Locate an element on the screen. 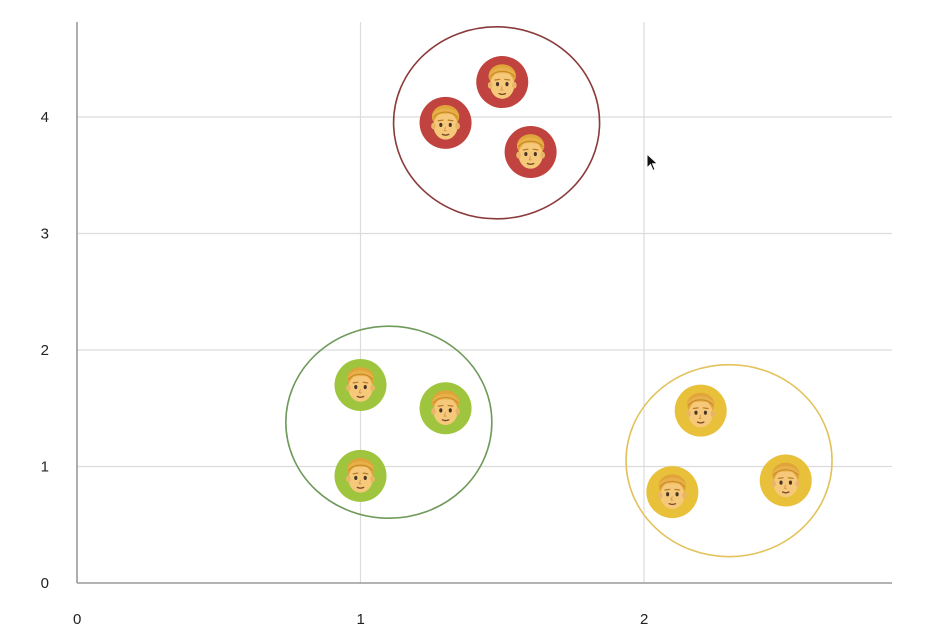 This screenshot has width=950, height=642. y-tick-label: 0 is located at coordinates (45, 583).